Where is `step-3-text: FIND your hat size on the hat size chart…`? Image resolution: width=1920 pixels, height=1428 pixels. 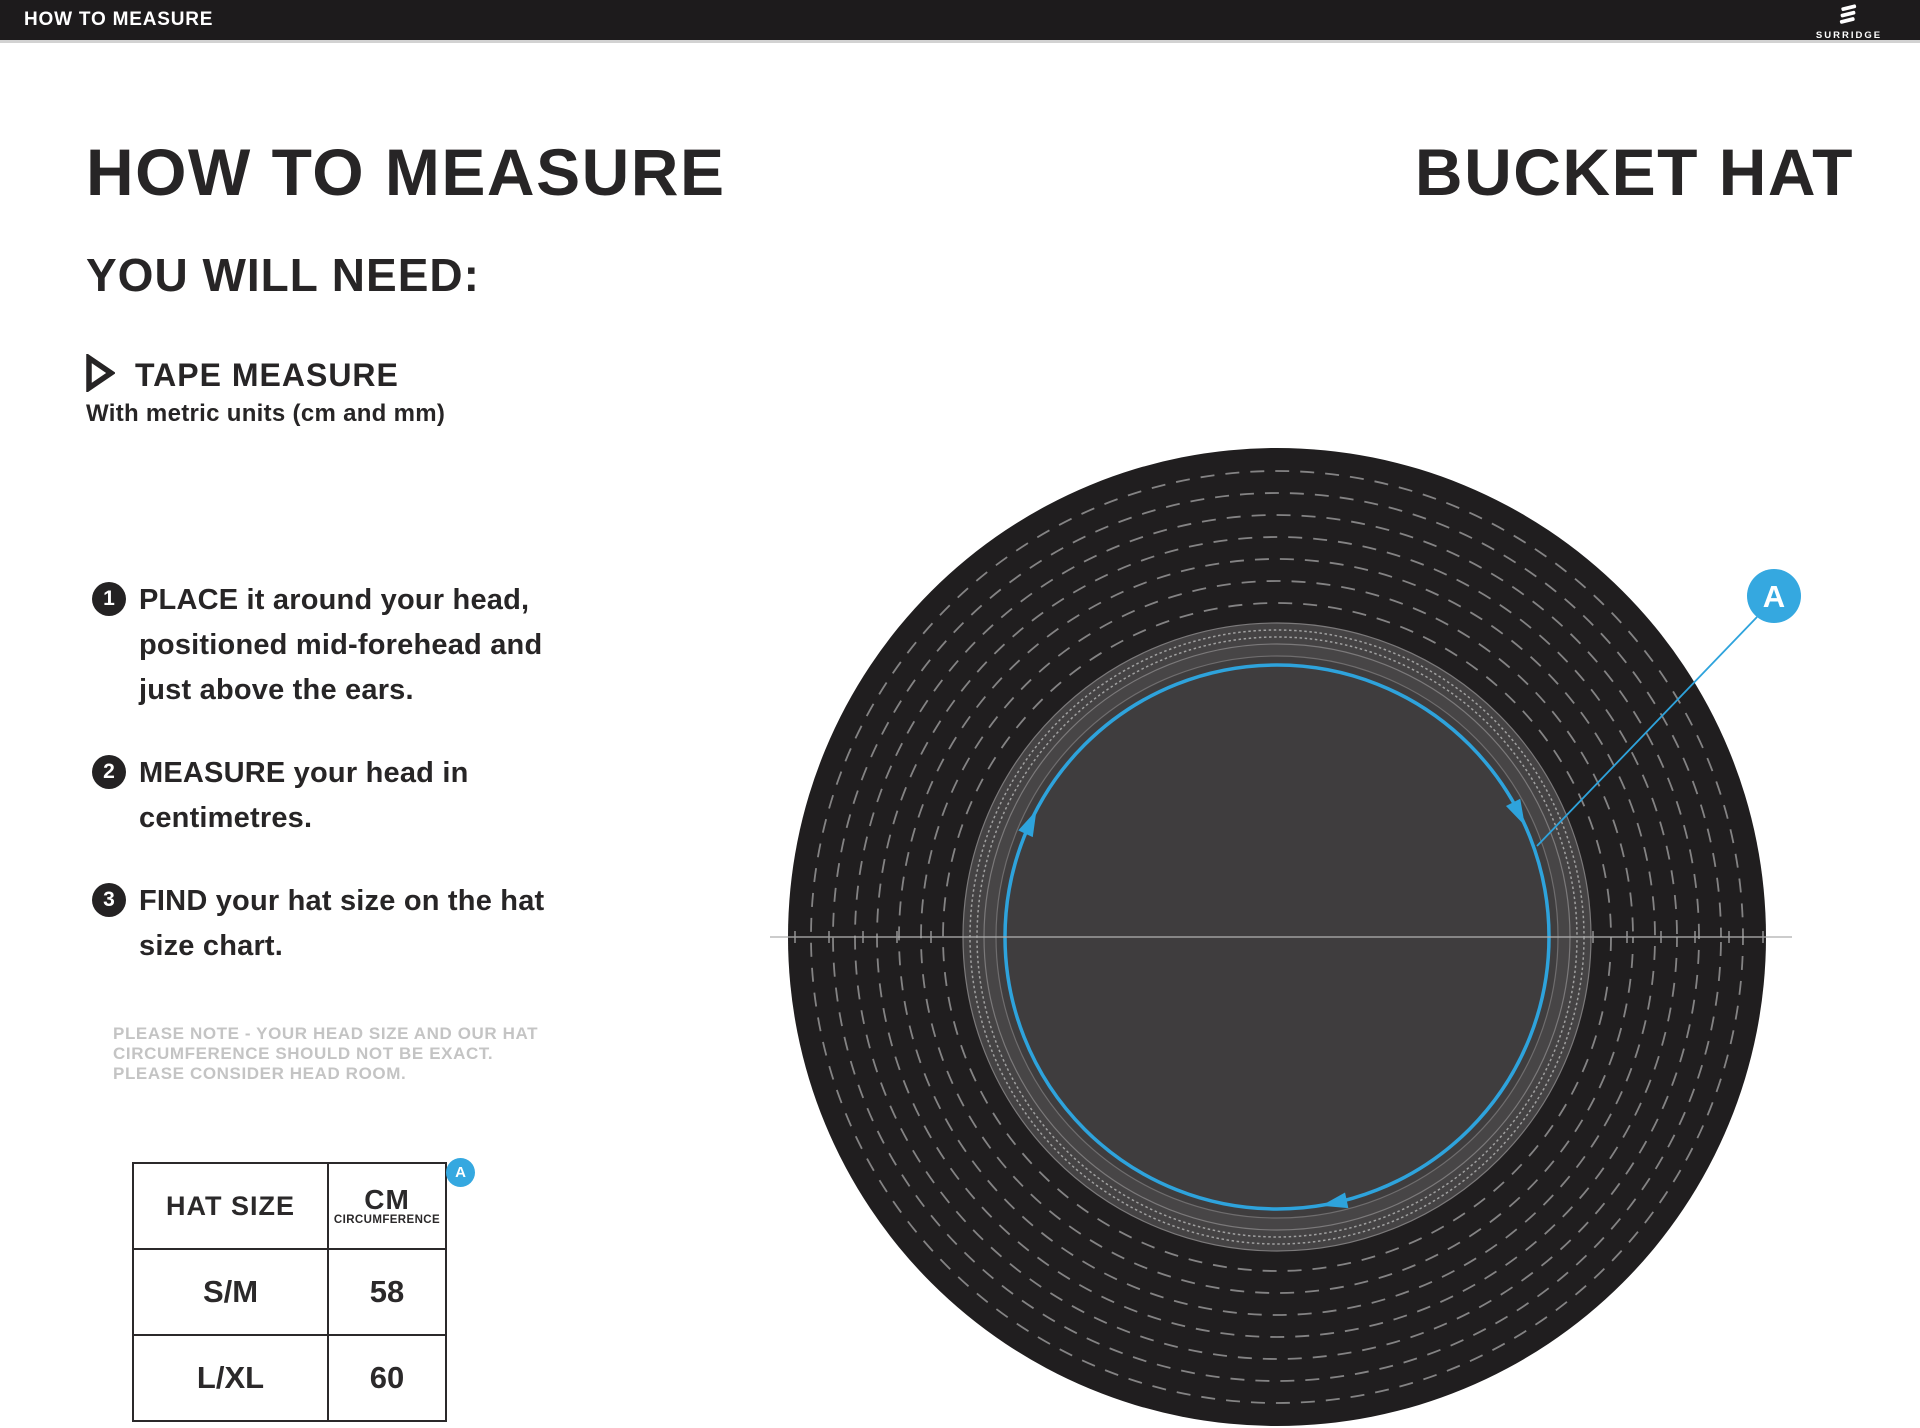 step-3-text: FIND your hat size on the hat size chart… is located at coordinates (342, 923).